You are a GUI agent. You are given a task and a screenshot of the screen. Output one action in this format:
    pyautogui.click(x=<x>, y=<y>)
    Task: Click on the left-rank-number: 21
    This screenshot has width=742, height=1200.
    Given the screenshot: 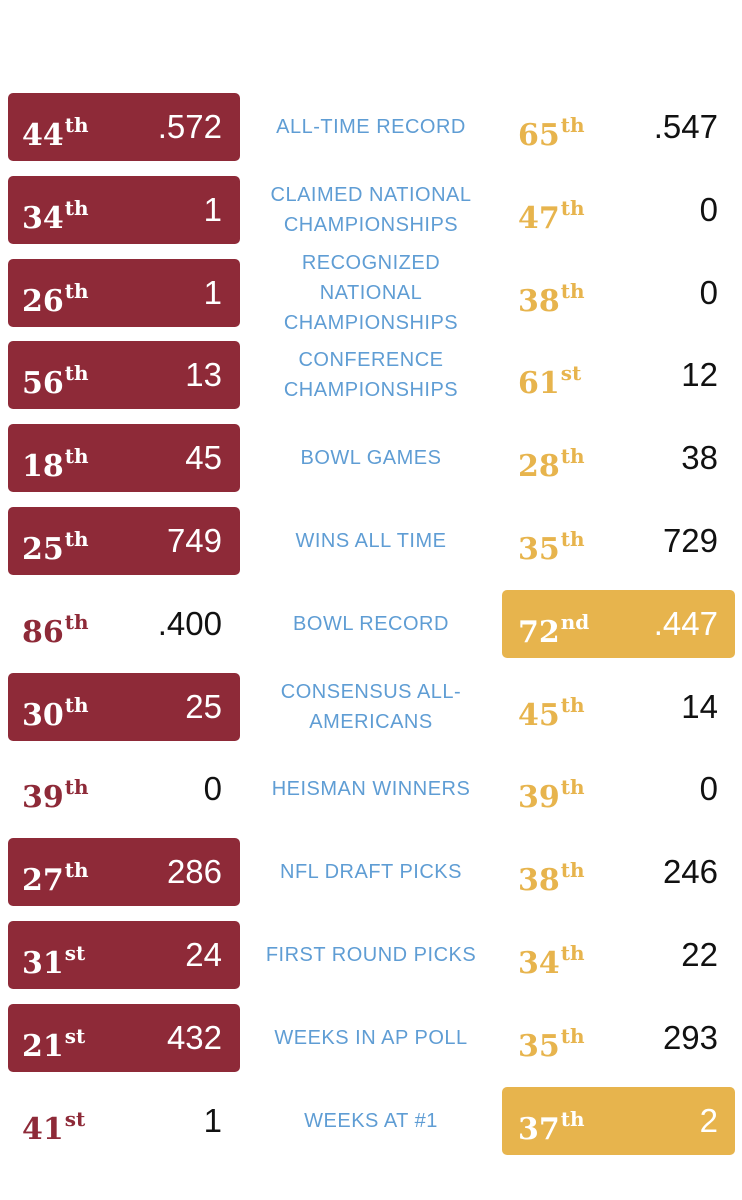 What is the action you would take?
    pyautogui.click(x=43, y=1046)
    